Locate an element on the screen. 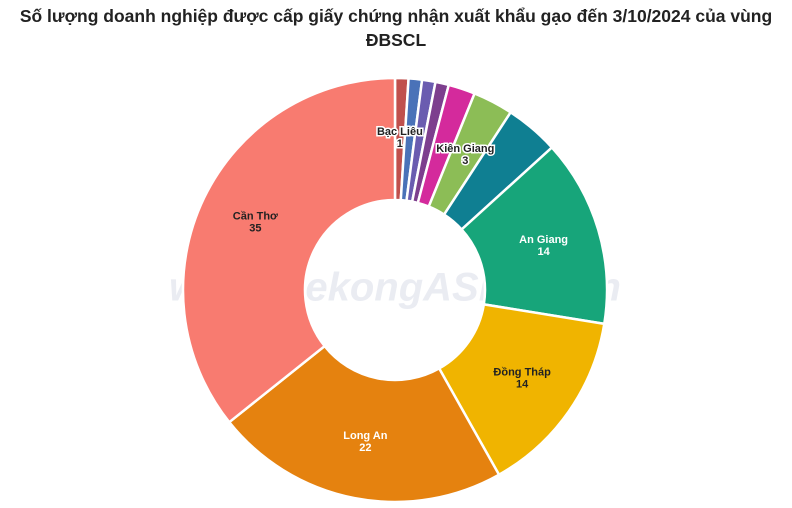  slice-value: 1 is located at coordinates (400, 144).